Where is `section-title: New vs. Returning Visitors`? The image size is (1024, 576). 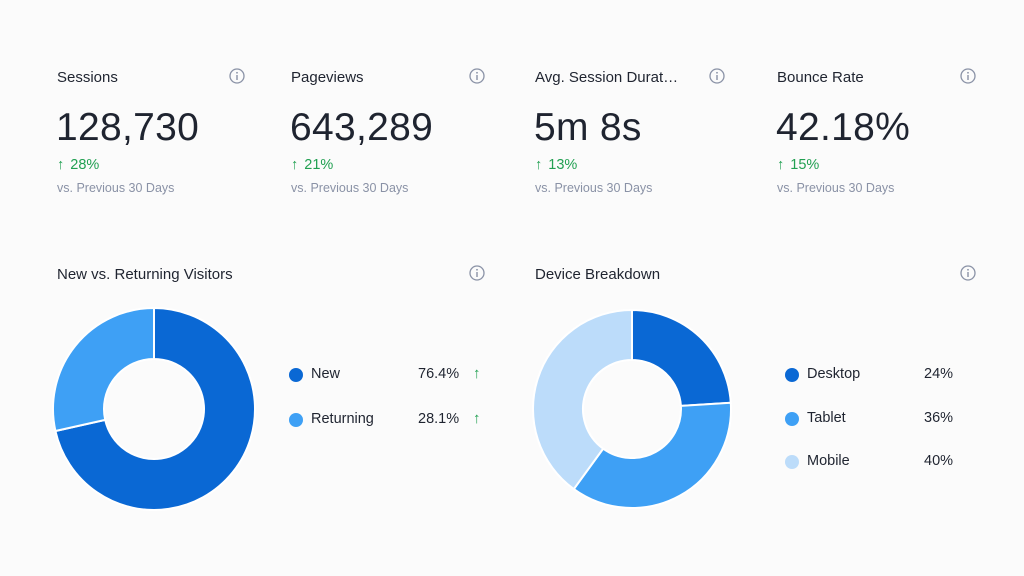
section-title: New vs. Returning Visitors is located at coordinates (145, 274).